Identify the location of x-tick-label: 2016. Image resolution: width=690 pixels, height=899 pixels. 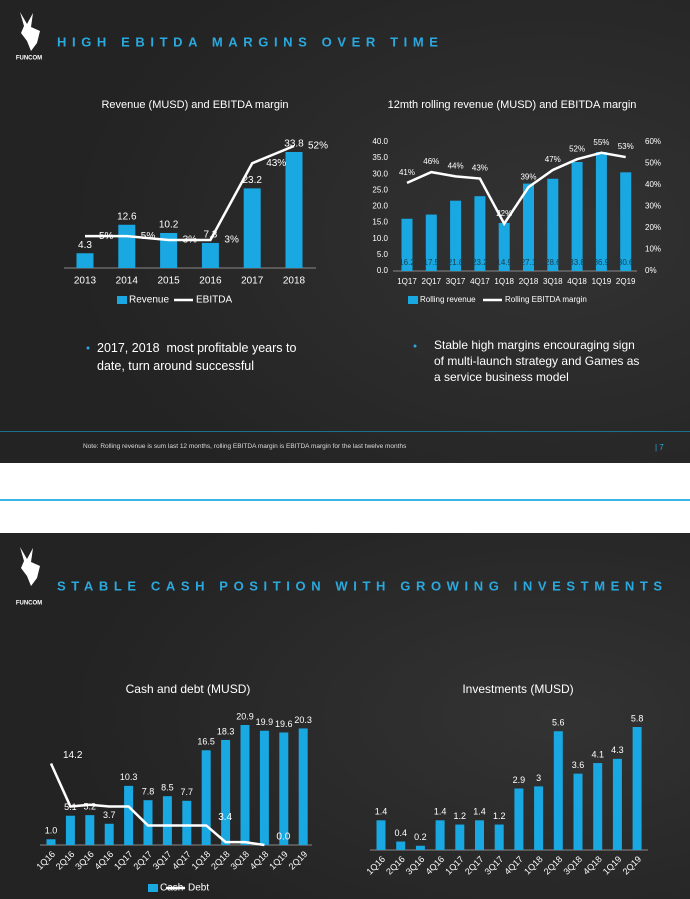
(210, 281).